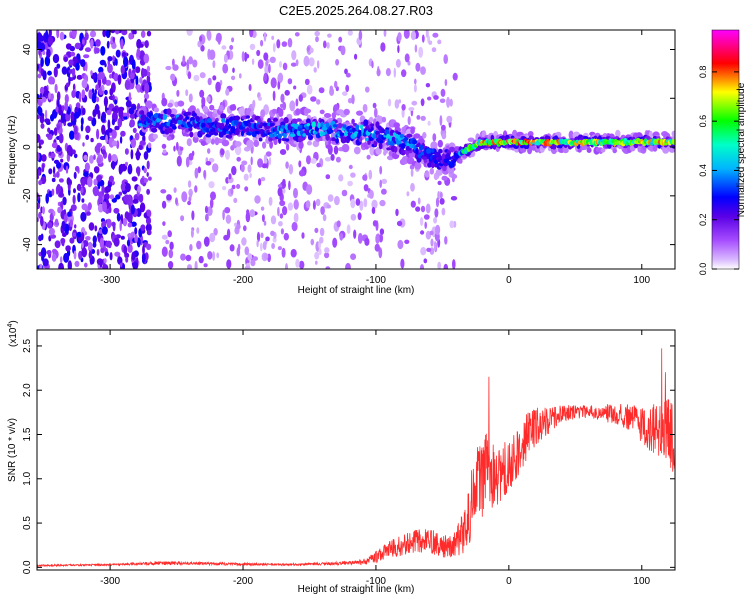 This screenshot has height=600, width=750. Describe the element at coordinates (376, 280) in the screenshot. I see `x-tick-label: -100` at that location.